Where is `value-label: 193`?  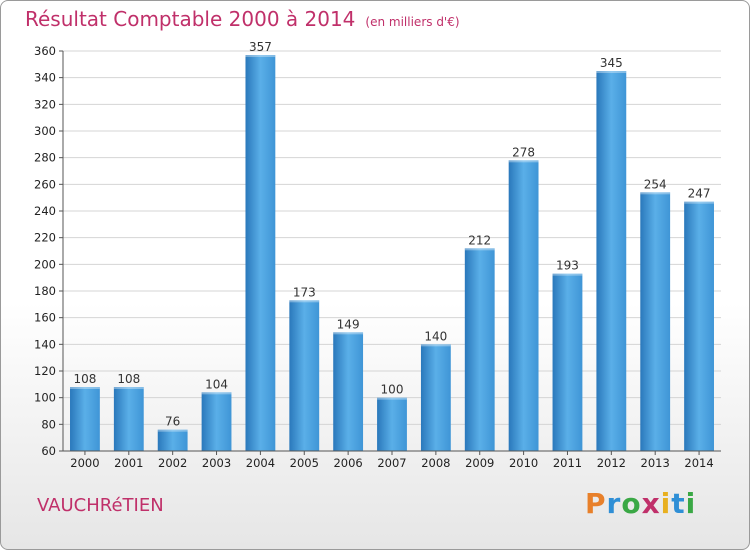 value-label: 193 is located at coordinates (567, 266).